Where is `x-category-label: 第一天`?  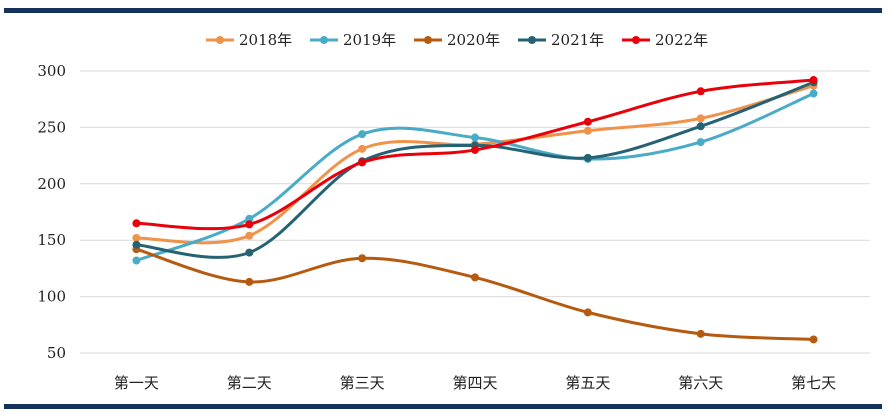
x-category-label: 第一天 is located at coordinates (136, 383).